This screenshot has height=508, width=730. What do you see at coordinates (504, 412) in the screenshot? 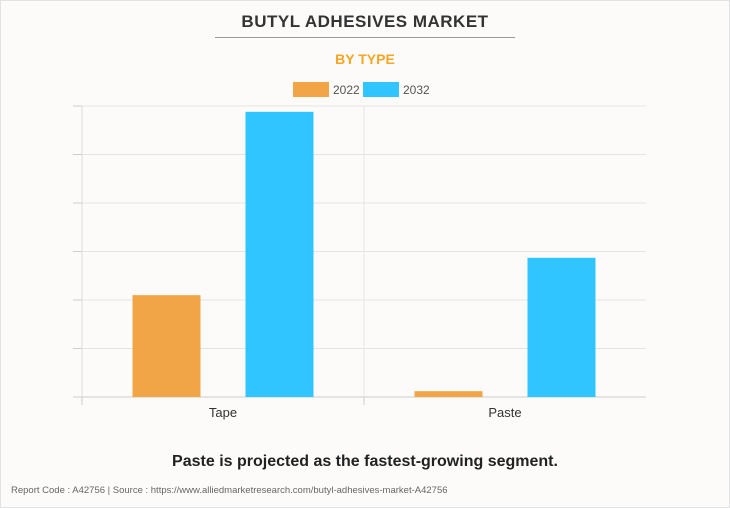
I see `x-tick-label: Paste` at bounding box center [504, 412].